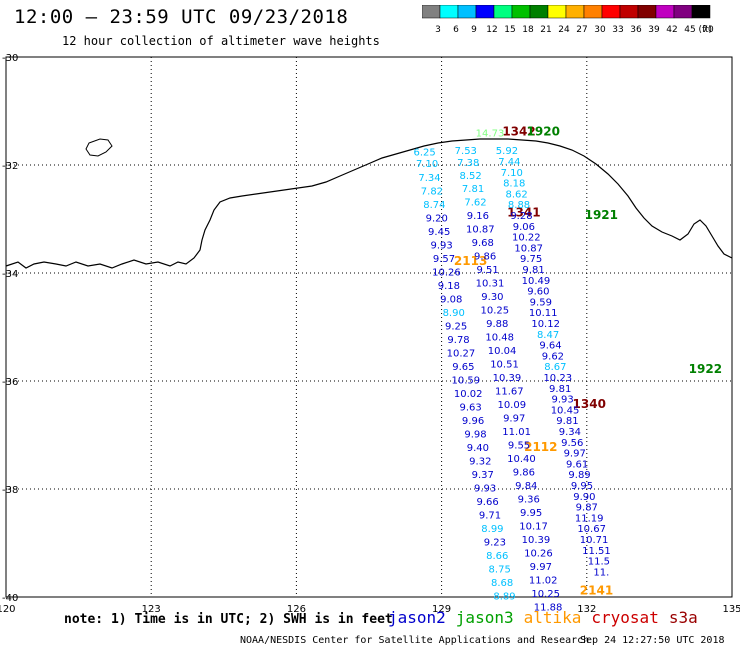  What do you see at coordinates (528, 30) in the screenshot?
I see `colorbar-label: 18` at bounding box center [528, 30].